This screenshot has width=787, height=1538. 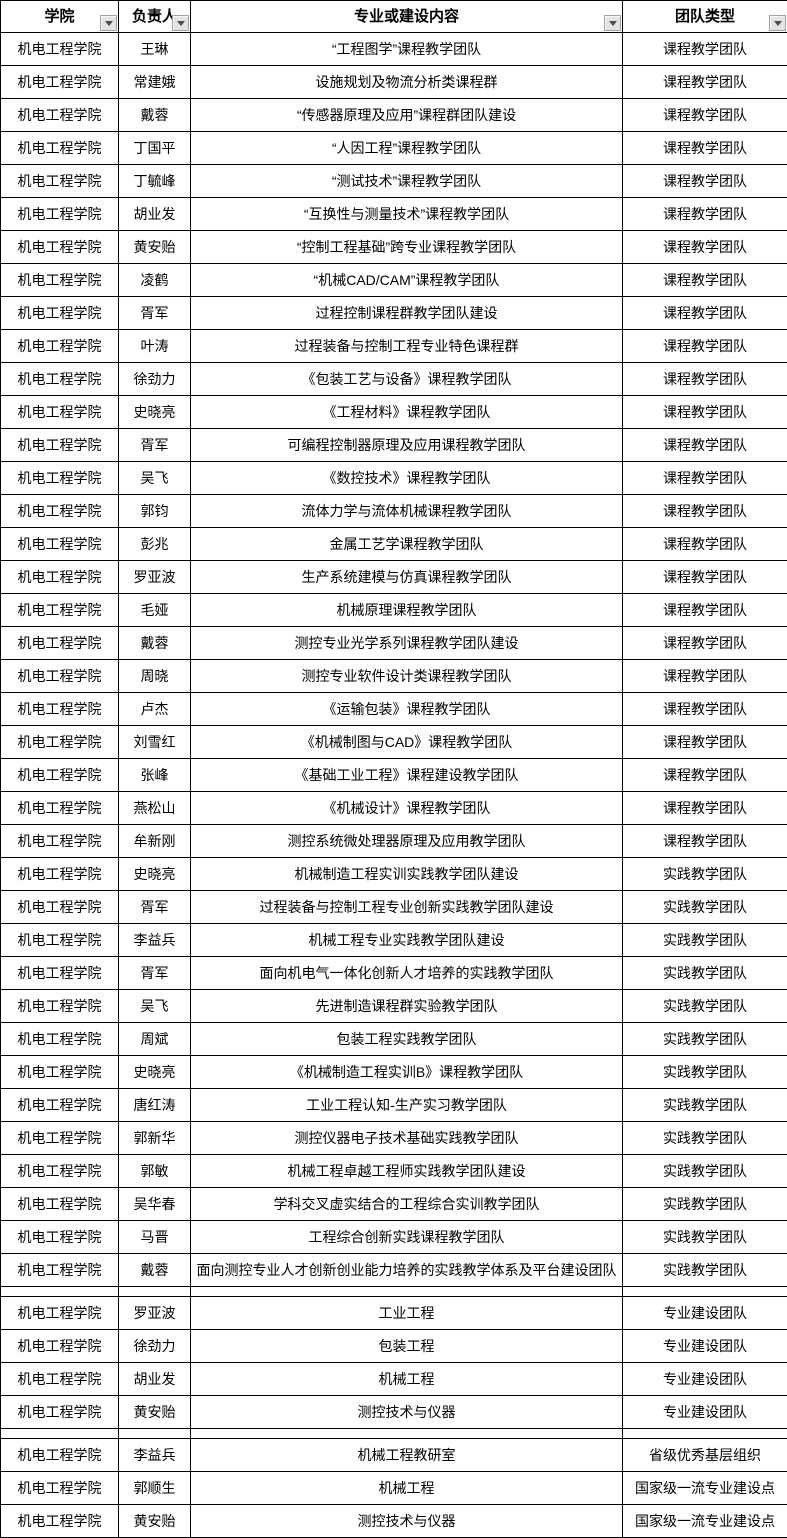 What do you see at coordinates (155, 808) in the screenshot?
I see `leader-cell: 燕松山` at bounding box center [155, 808].